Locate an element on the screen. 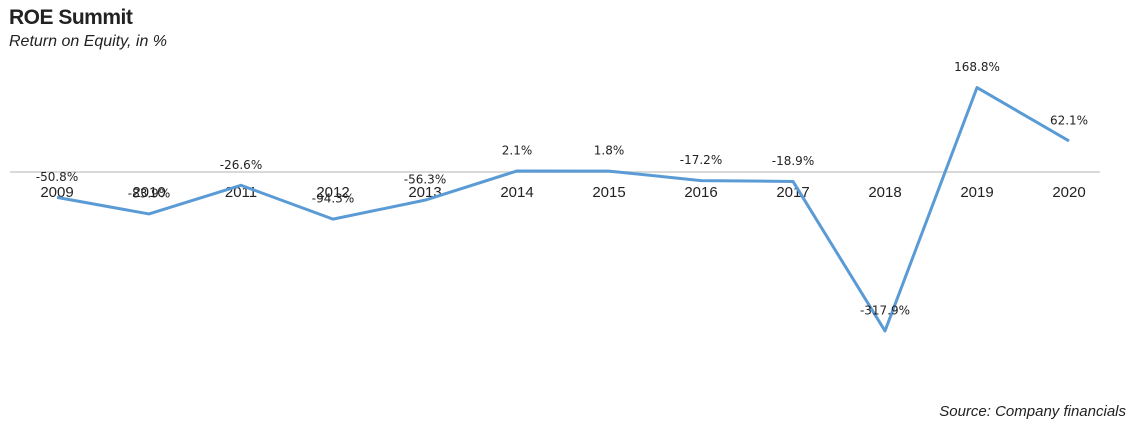 The width and height of the screenshot is (1130, 426). data-label: 1.8% is located at coordinates (609, 151).